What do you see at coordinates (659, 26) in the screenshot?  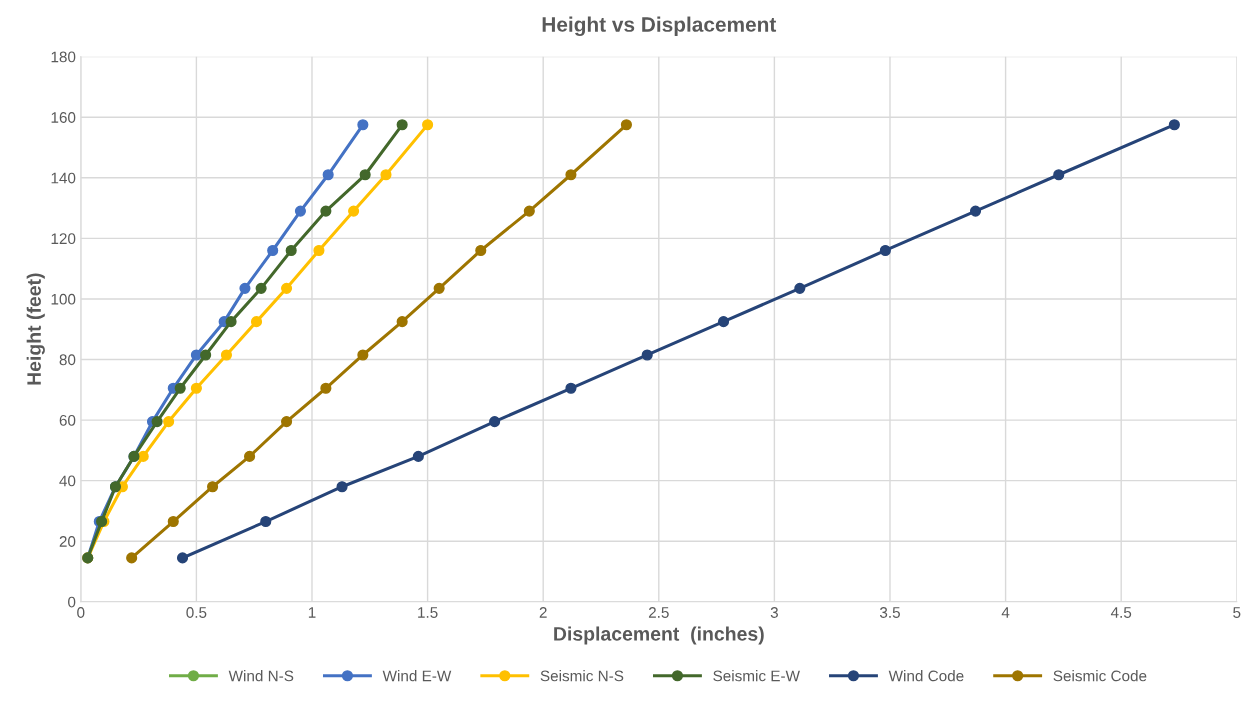 I see `chart-title: Height vs Displacement` at bounding box center [659, 26].